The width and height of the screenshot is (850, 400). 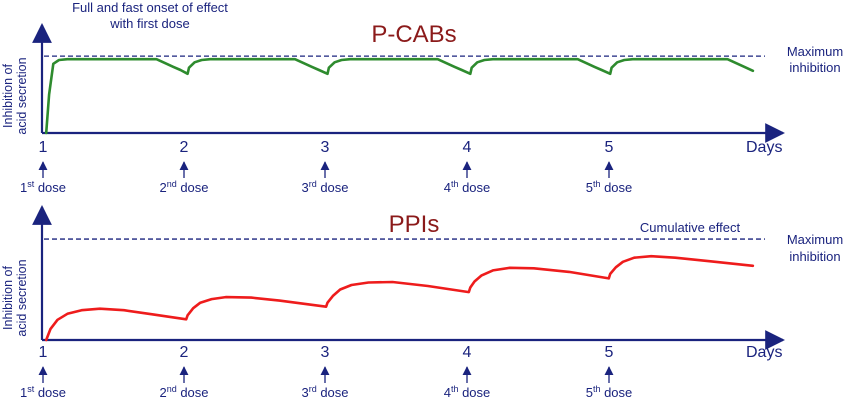 What do you see at coordinates (413, 34) in the screenshot?
I see `chart-title: P-CABs` at bounding box center [413, 34].